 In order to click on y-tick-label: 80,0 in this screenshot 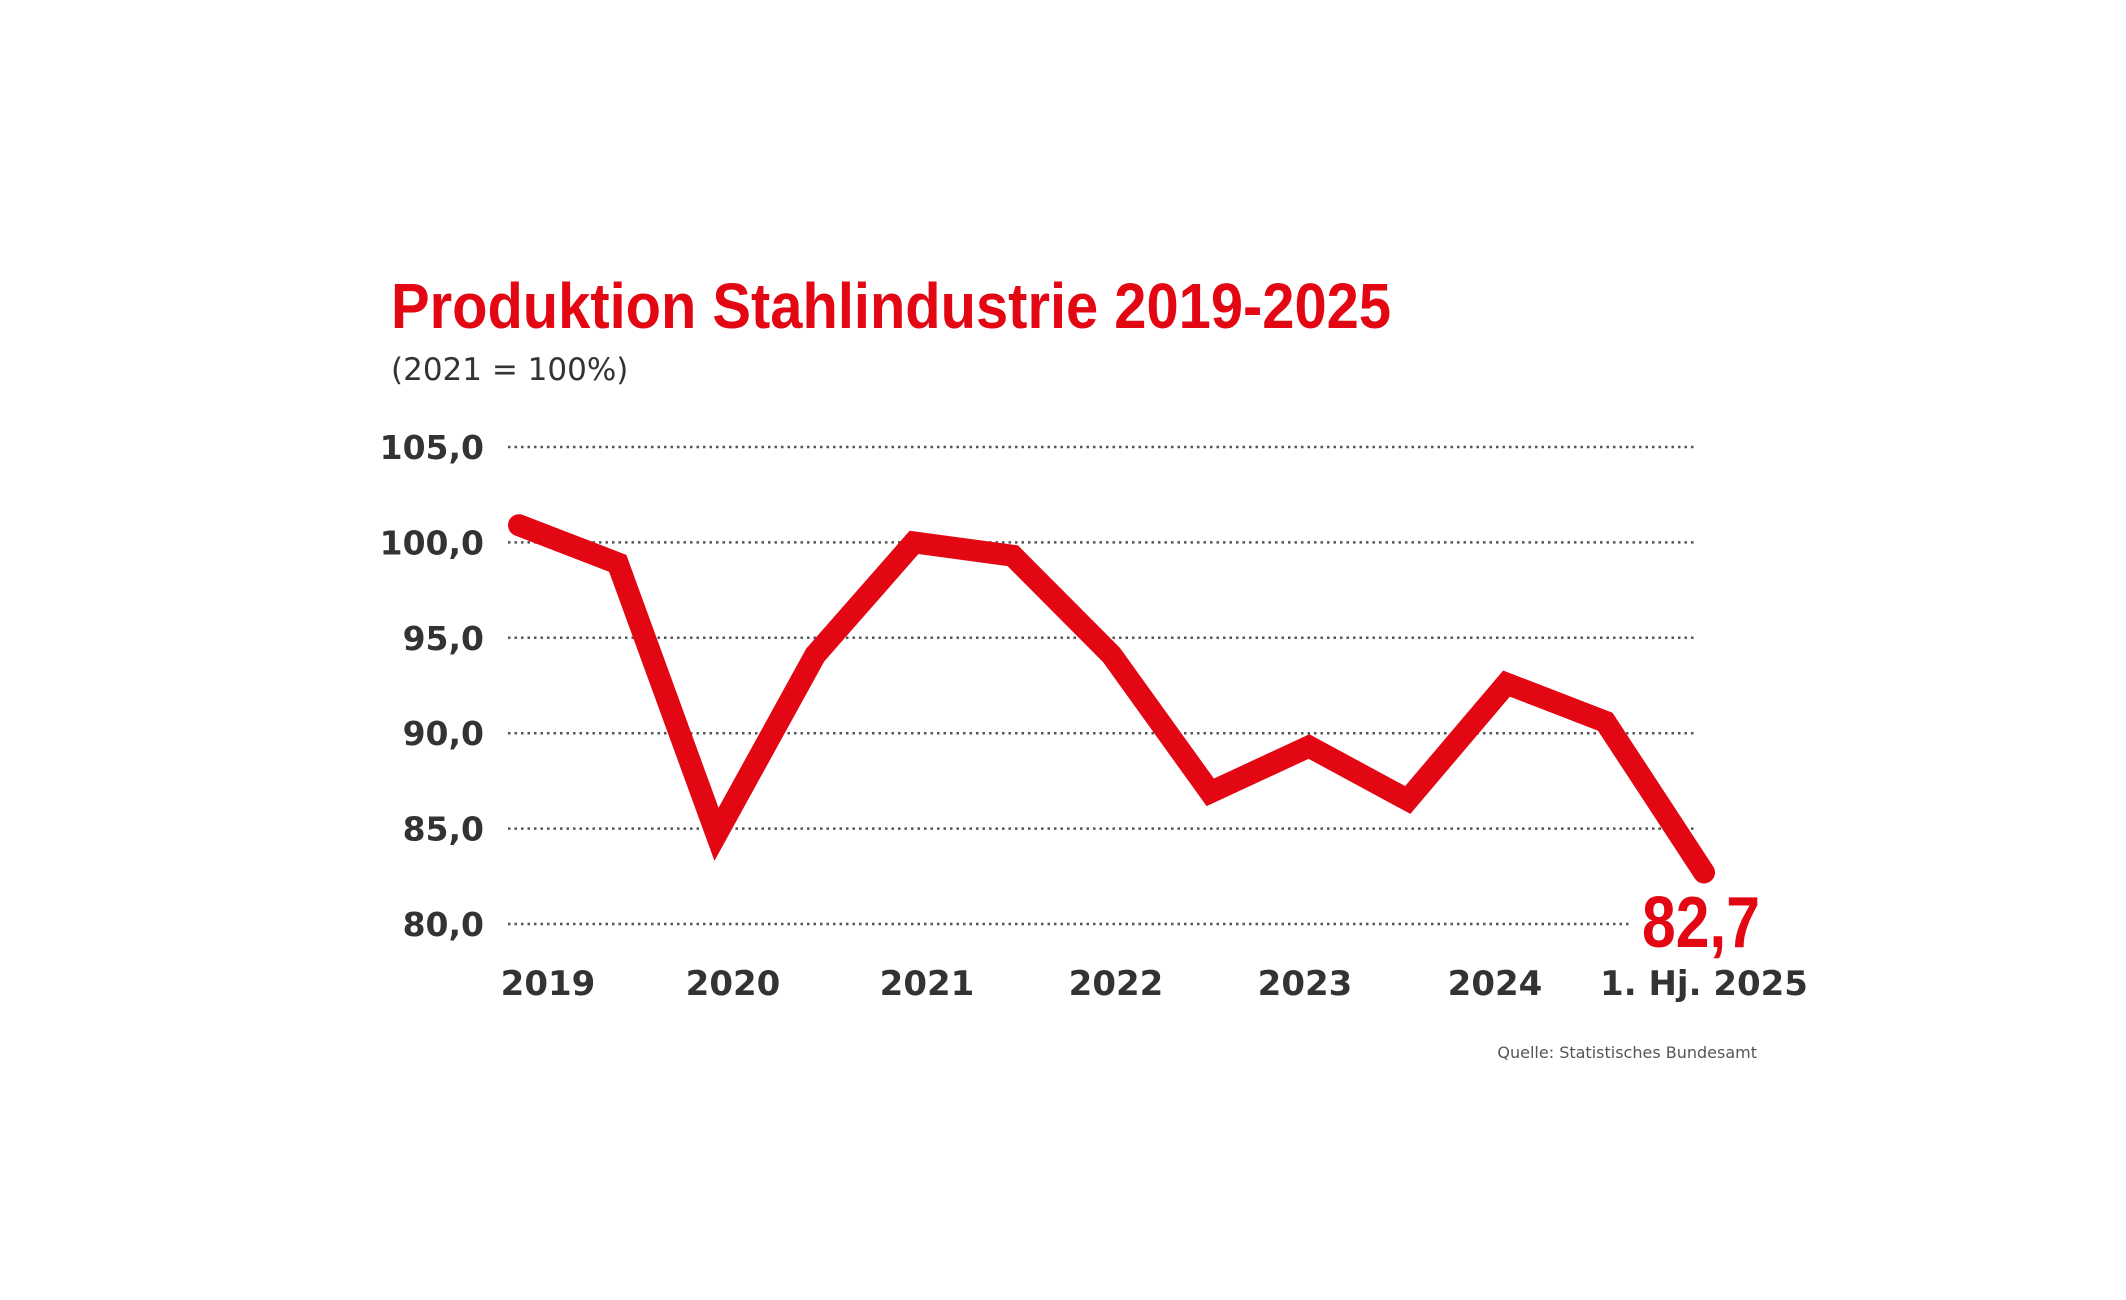, I will do `click(443, 924)`.